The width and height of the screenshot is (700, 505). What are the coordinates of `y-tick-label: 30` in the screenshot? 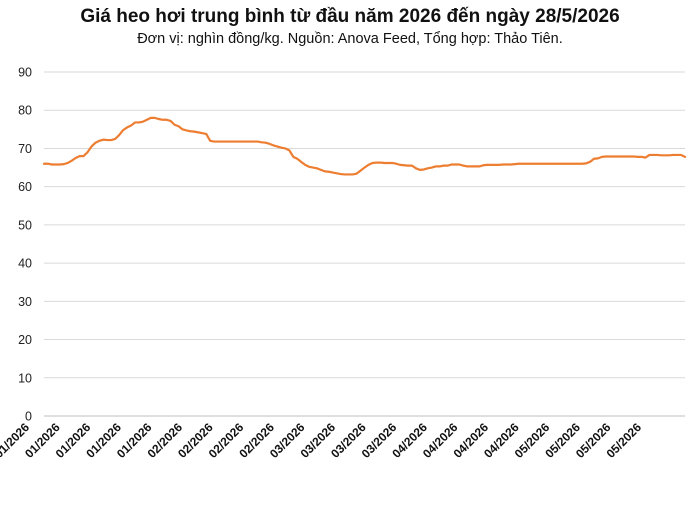 It's located at (25, 302).